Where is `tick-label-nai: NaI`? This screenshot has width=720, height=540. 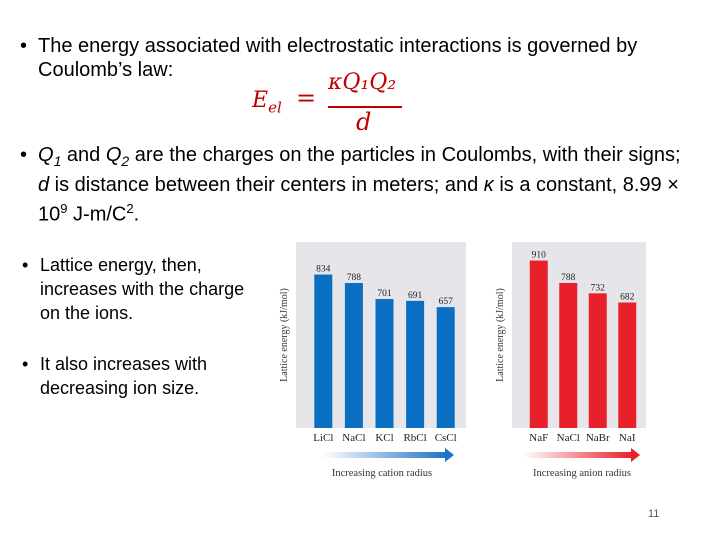
tick-label-nai: NaI is located at coordinates (627, 438).